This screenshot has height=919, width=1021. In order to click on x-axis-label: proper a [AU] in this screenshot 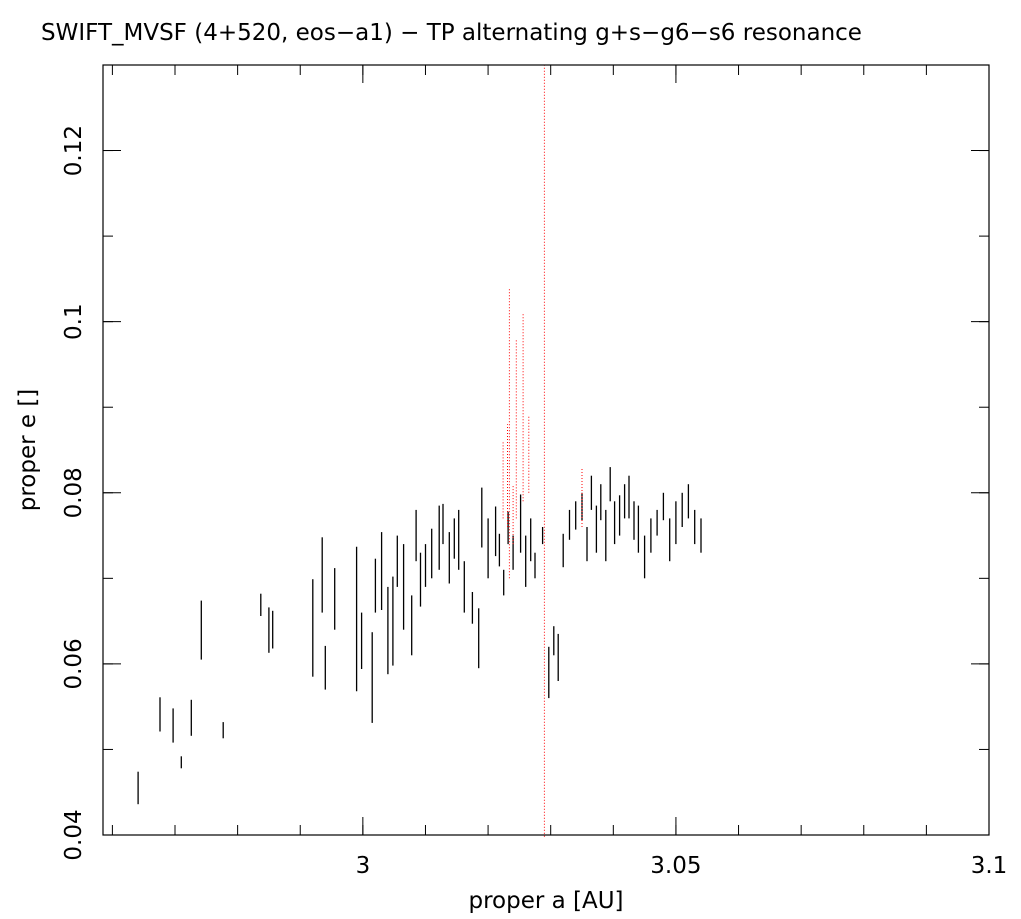, I will do `click(545, 901)`.